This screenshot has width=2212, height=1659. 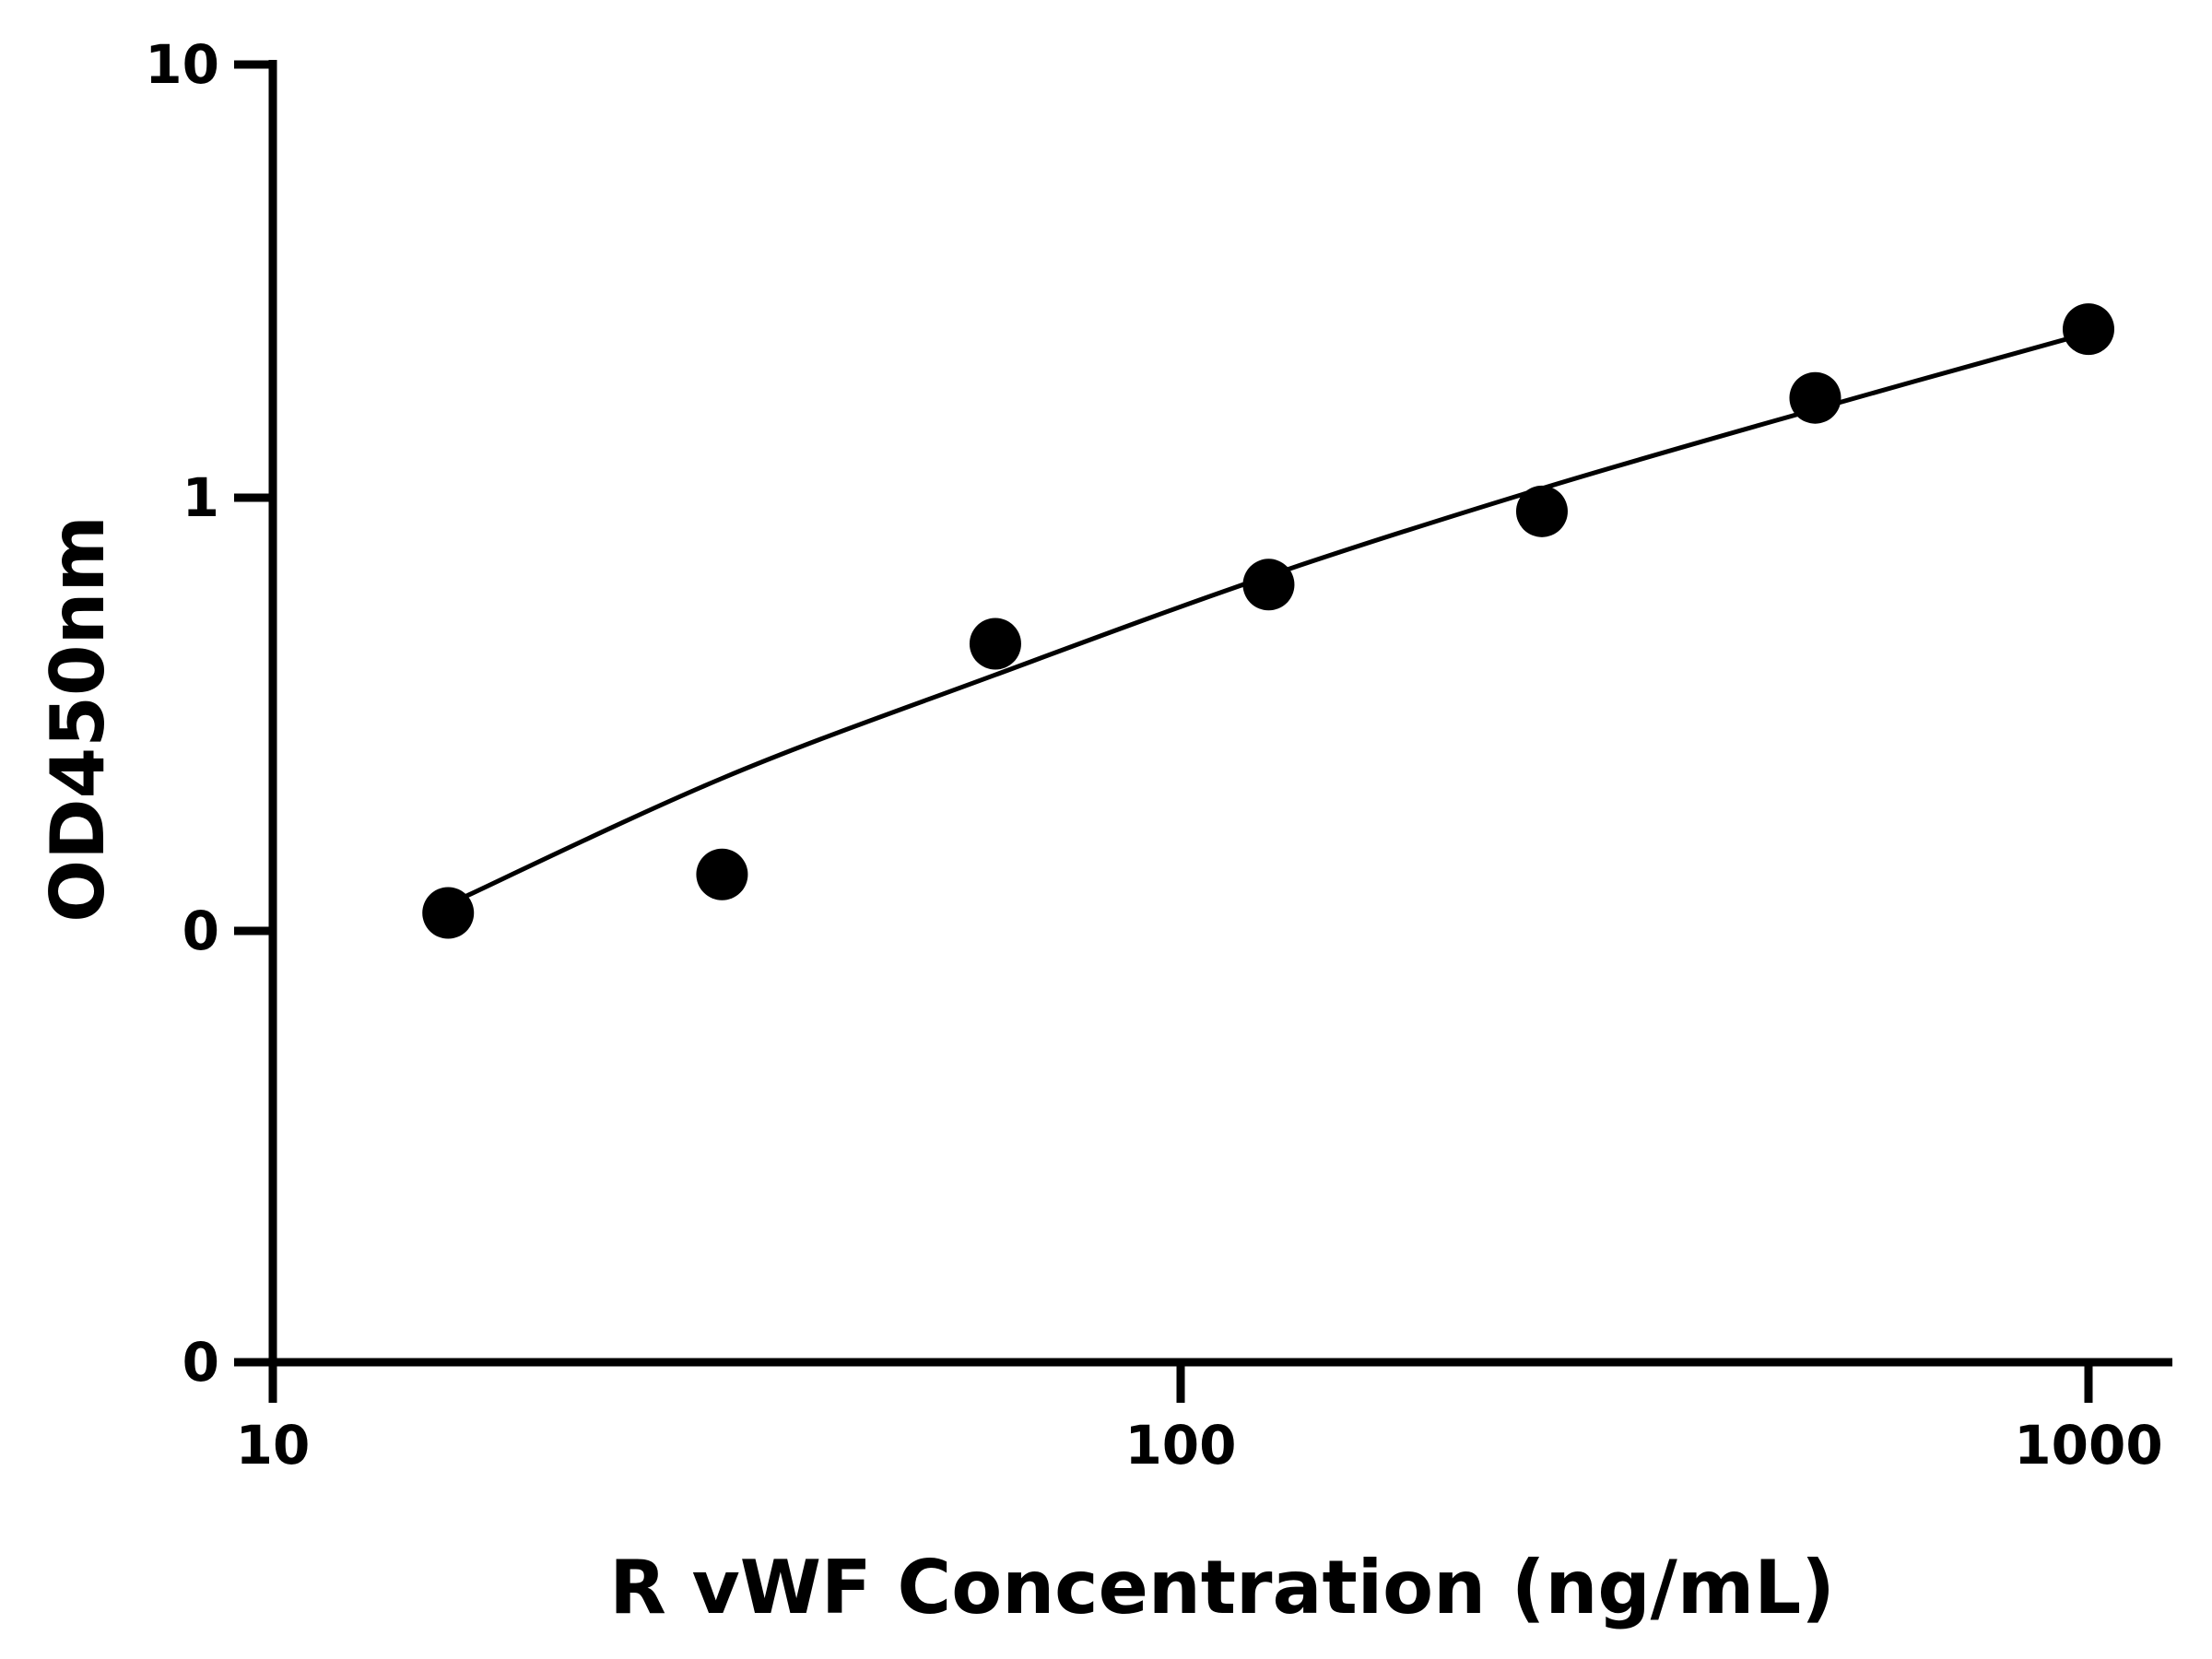 I want to click on y-ticks: 0 0 1 10, so click(x=209, y=713).